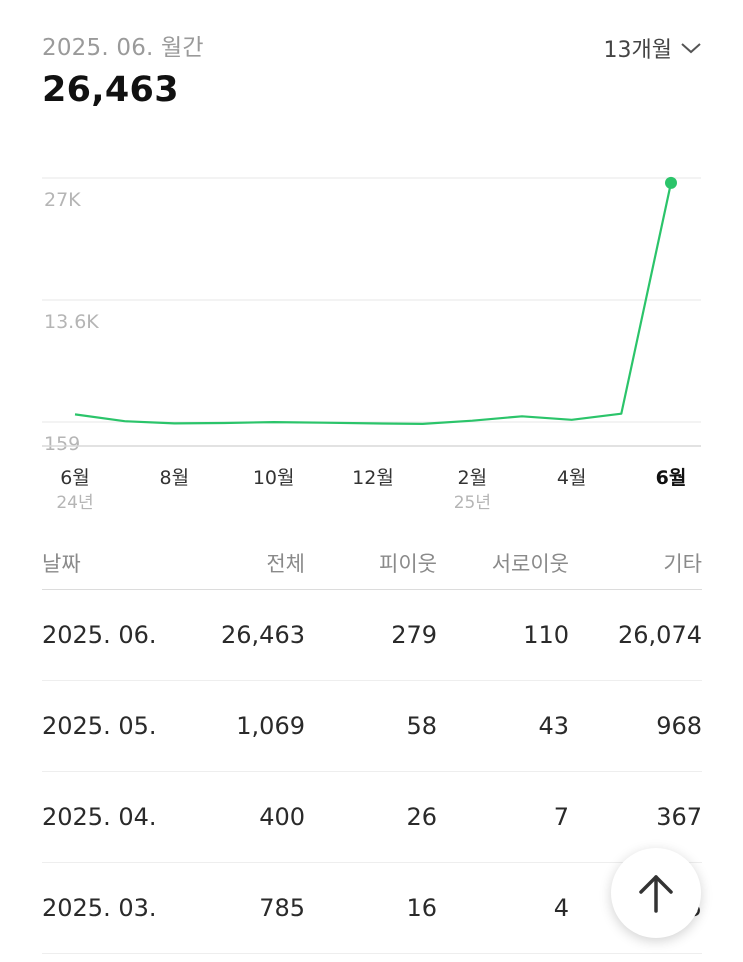 The width and height of the screenshot is (743, 962). I want to click on table-row: 2025. 04. 400 26 7 367, so click(372, 817).